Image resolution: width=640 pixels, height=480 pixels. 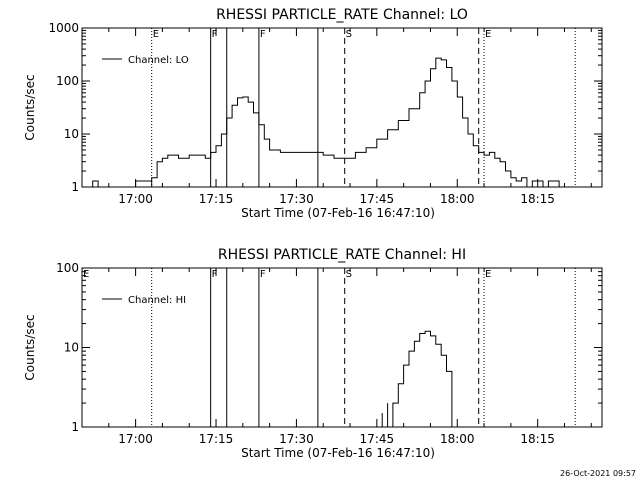 I want to click on y-tick-label: 1000, so click(x=63, y=28).